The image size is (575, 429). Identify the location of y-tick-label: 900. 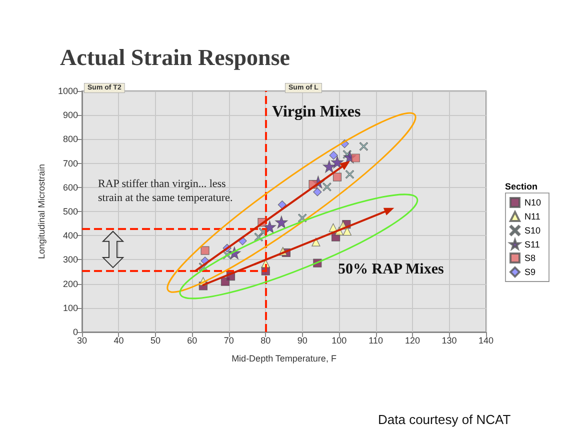
(70, 115).